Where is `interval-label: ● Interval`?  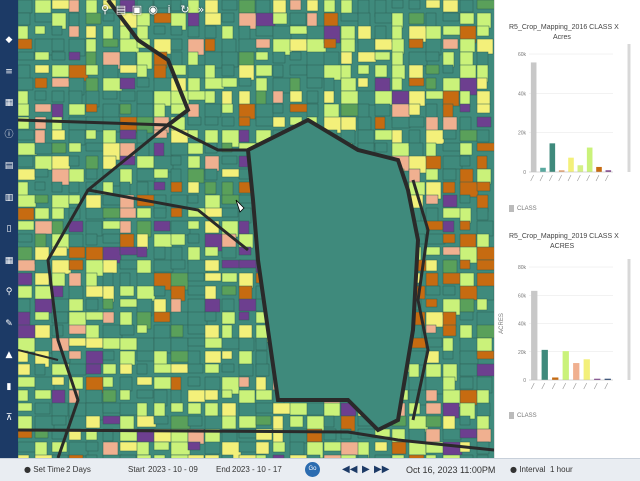
interval-label: ● Interval is located at coordinates (528, 469).